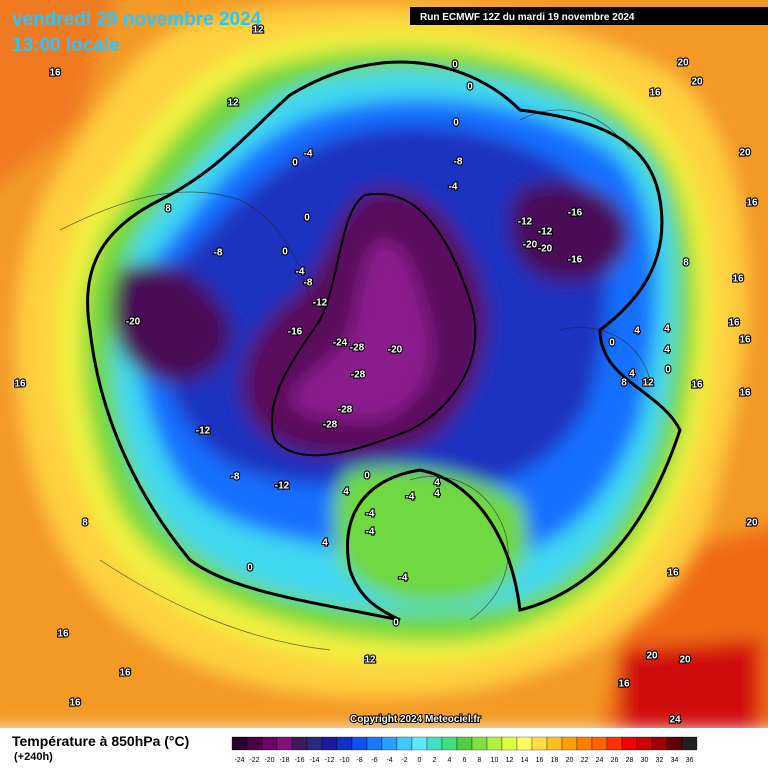 The image size is (768, 768). Describe the element at coordinates (415, 719) in the screenshot. I see `copyright: Copyright 2024 Meteociel.fr` at that location.